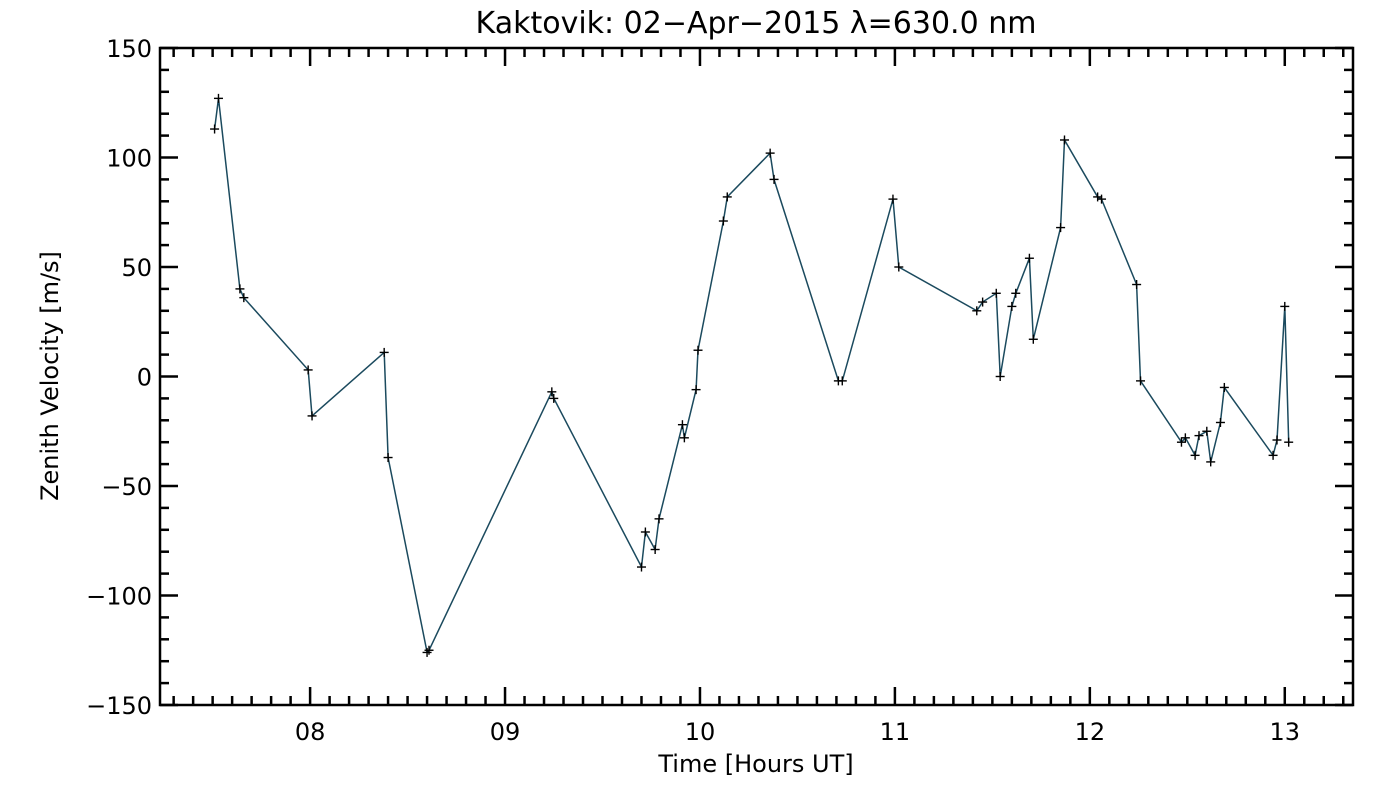 This screenshot has width=1400, height=800. What do you see at coordinates (129, 159) in the screenshot?
I see `y-tick-label: 100` at bounding box center [129, 159].